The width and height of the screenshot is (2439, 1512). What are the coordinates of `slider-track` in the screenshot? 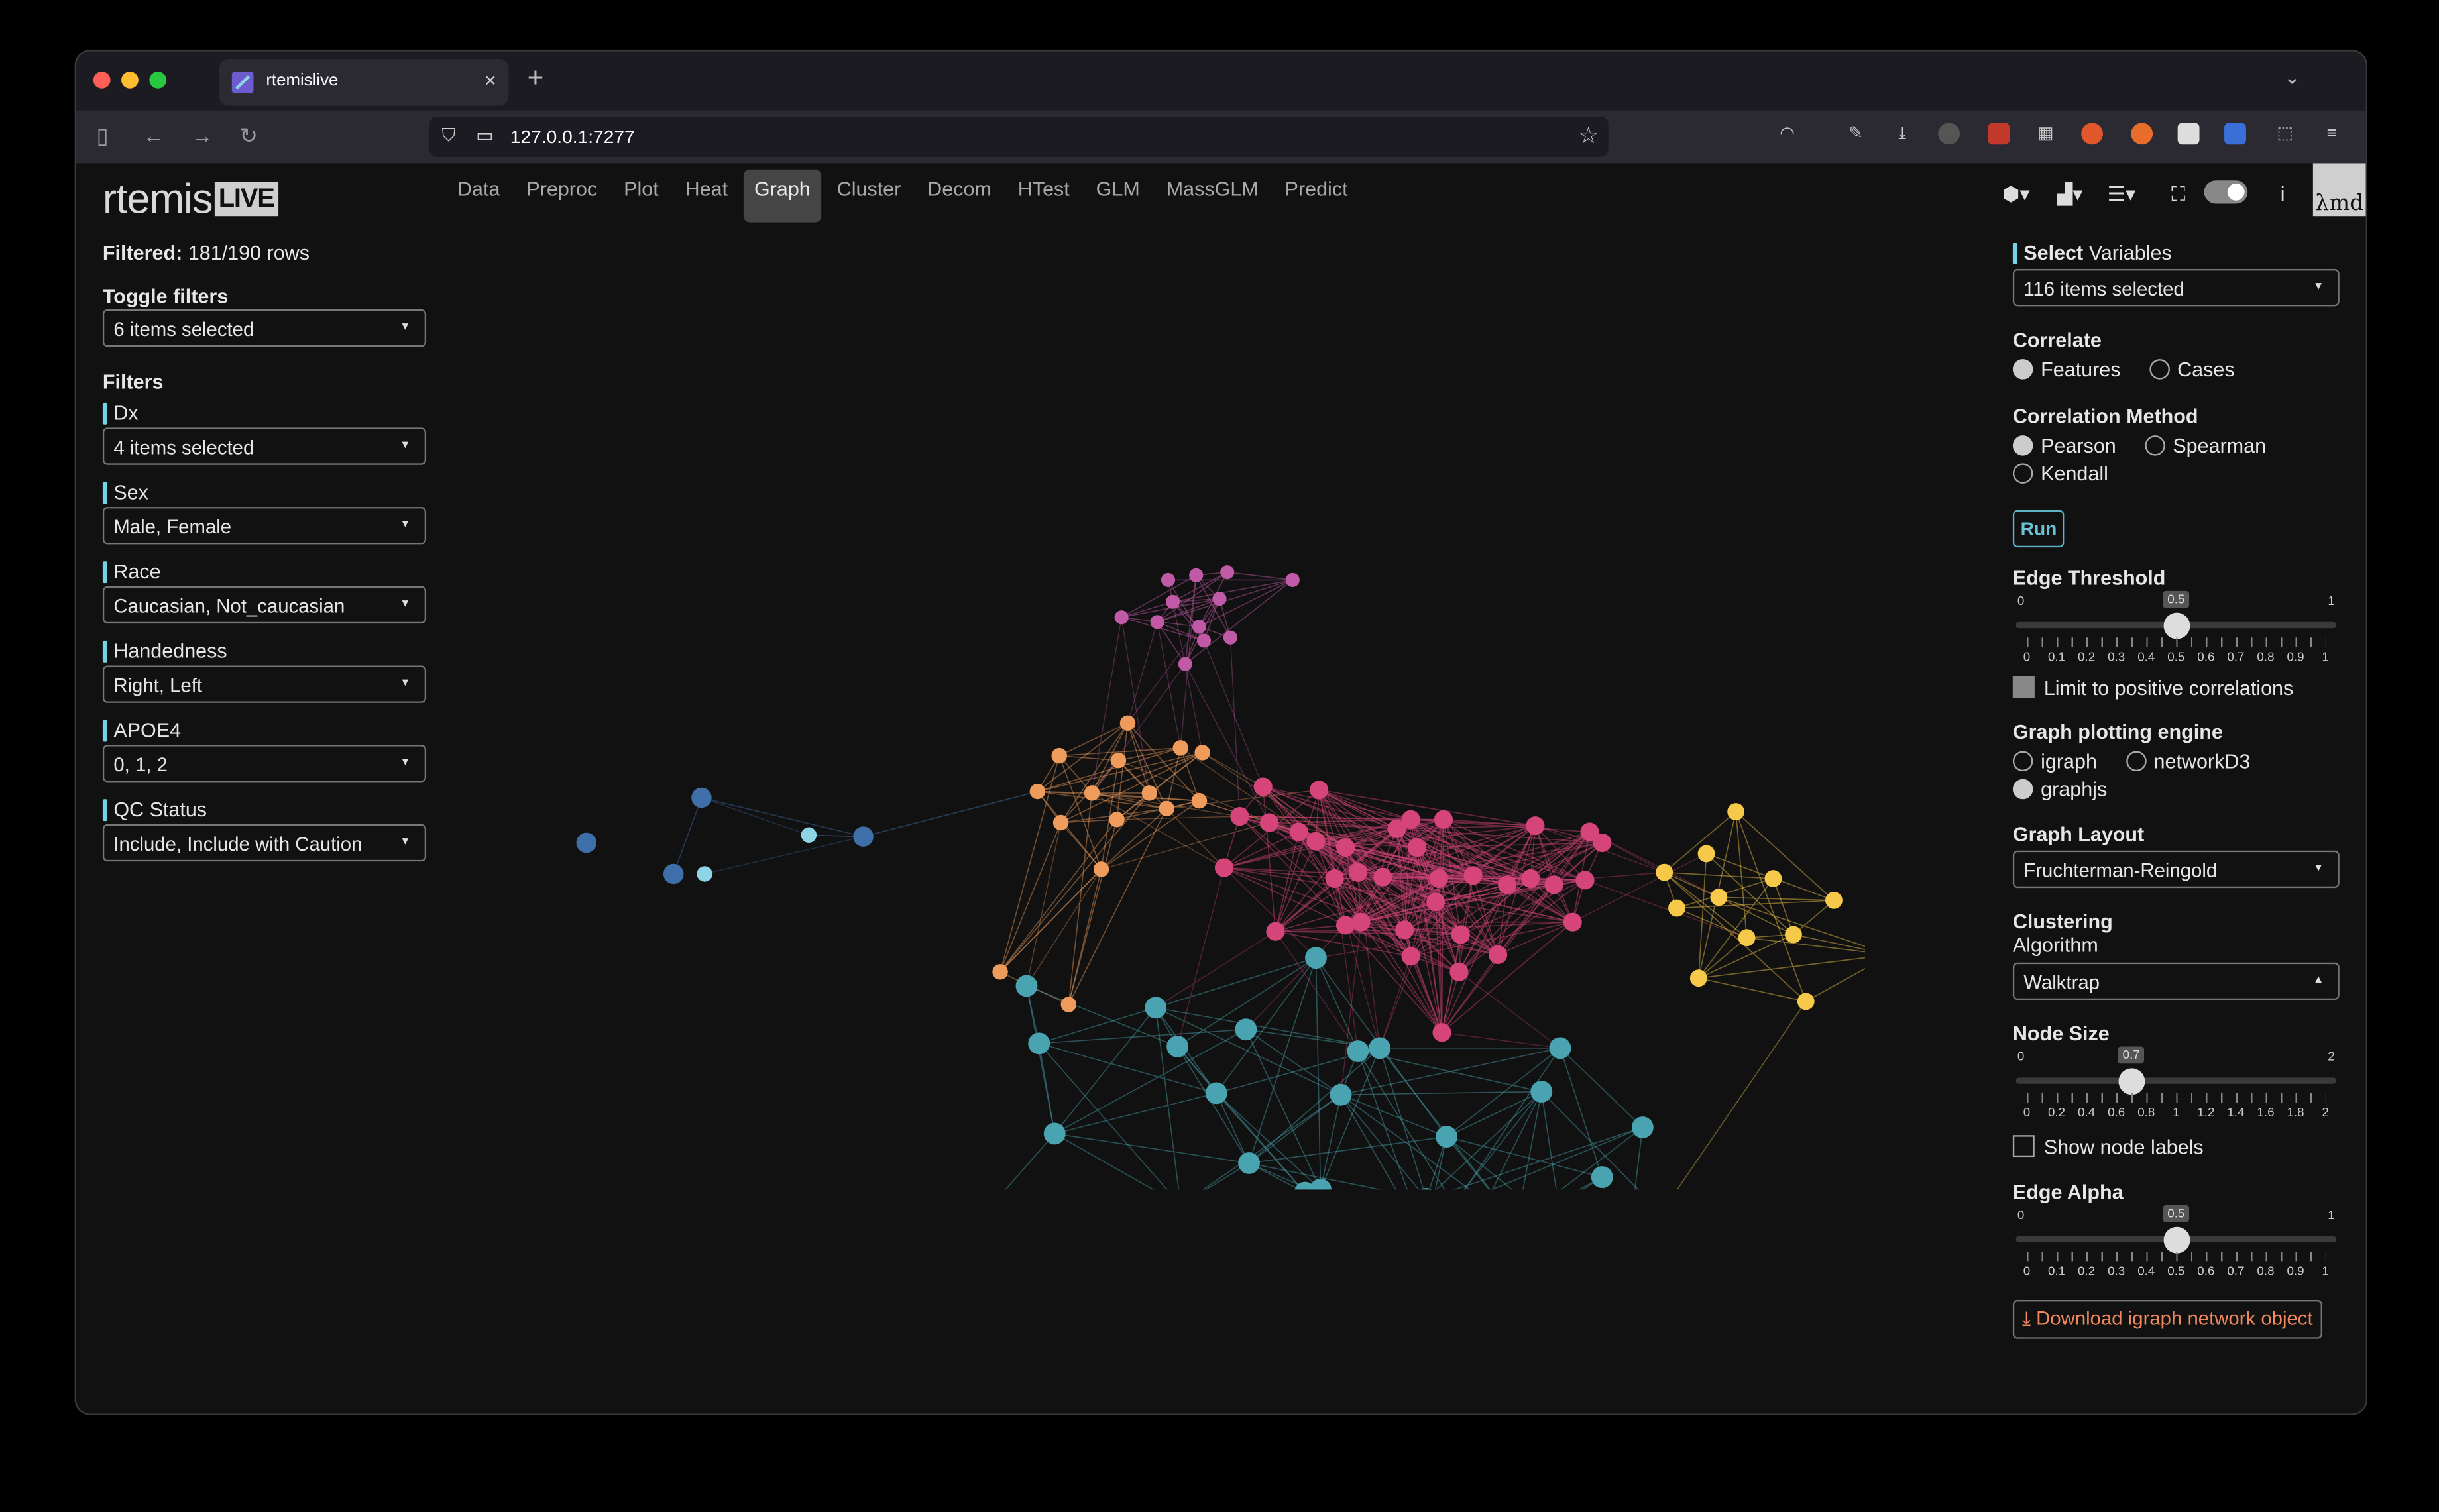 It's located at (2176, 1080).